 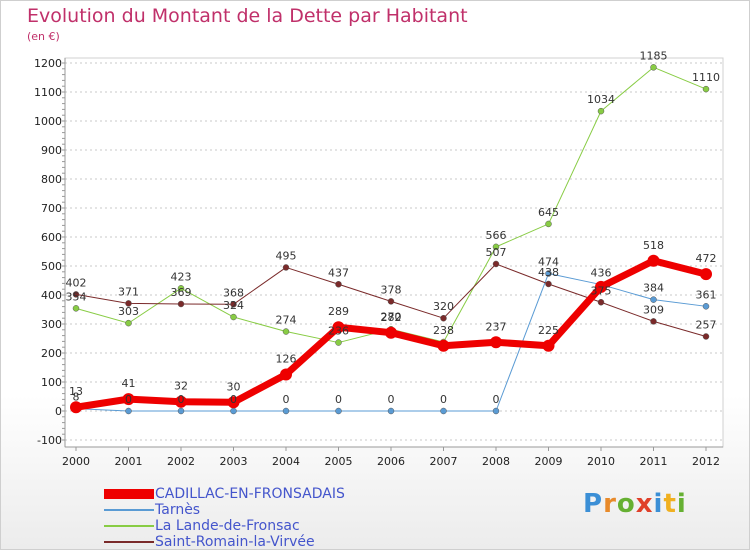 What do you see at coordinates (654, 55) in the screenshot?
I see `data-label: 1185` at bounding box center [654, 55].